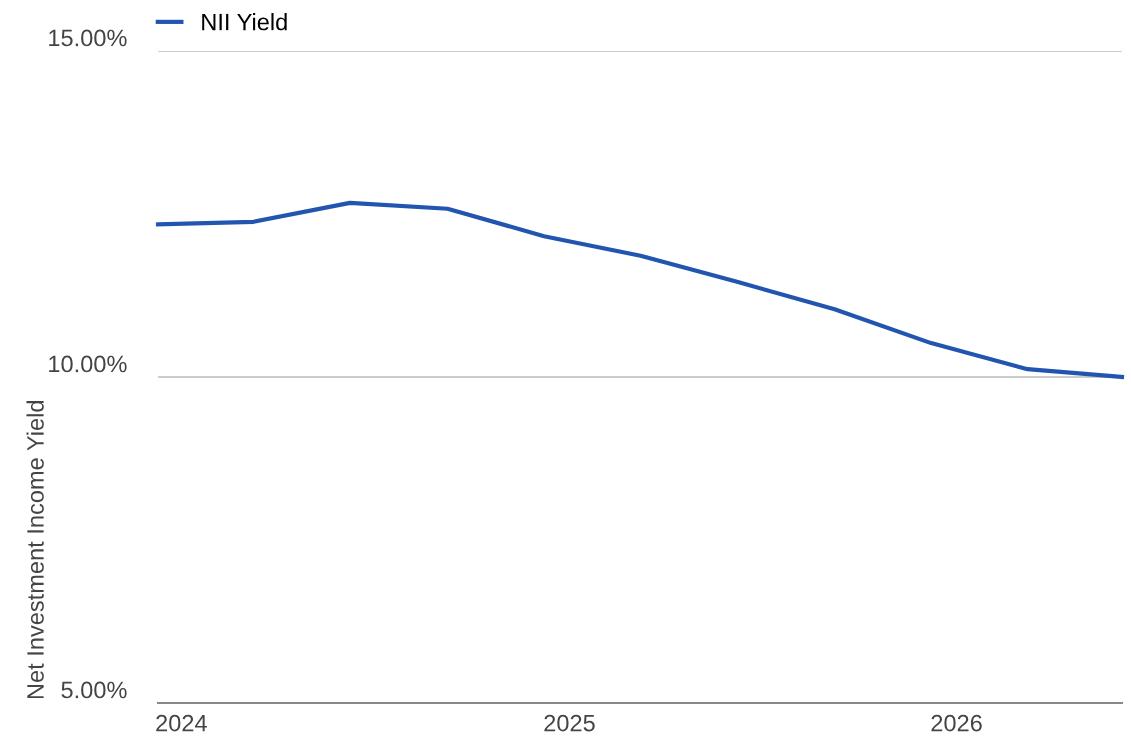 Image resolution: width=1131 pixels, height=747 pixels. What do you see at coordinates (956, 723) in the screenshot?
I see `x-tick-label: 2026` at bounding box center [956, 723].